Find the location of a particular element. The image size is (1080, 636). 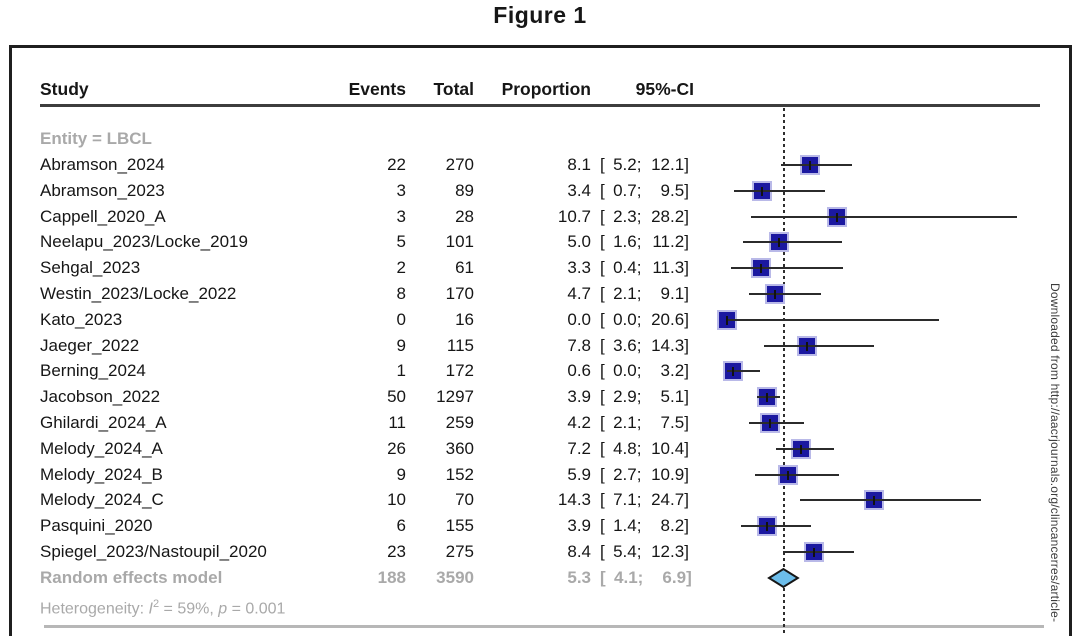

ci-value: [4.8; 10.4] is located at coordinates (655, 449).